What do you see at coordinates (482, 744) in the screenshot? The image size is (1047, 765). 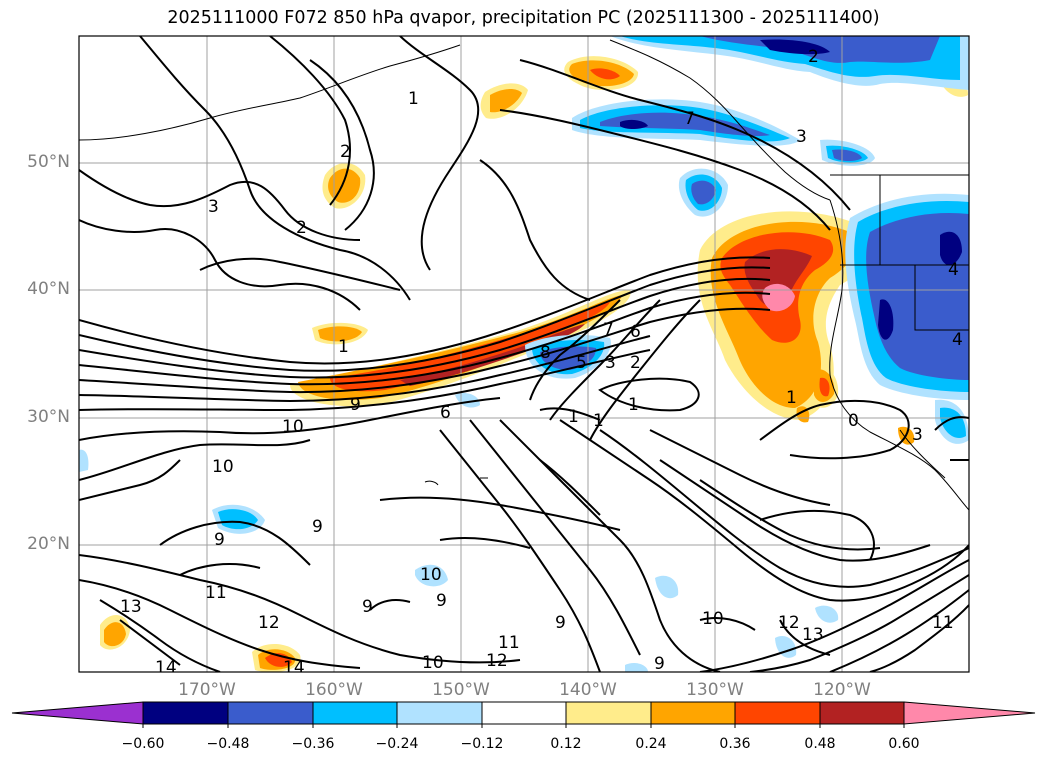 I see `colorbar-tick-label: −0.12` at bounding box center [482, 744].